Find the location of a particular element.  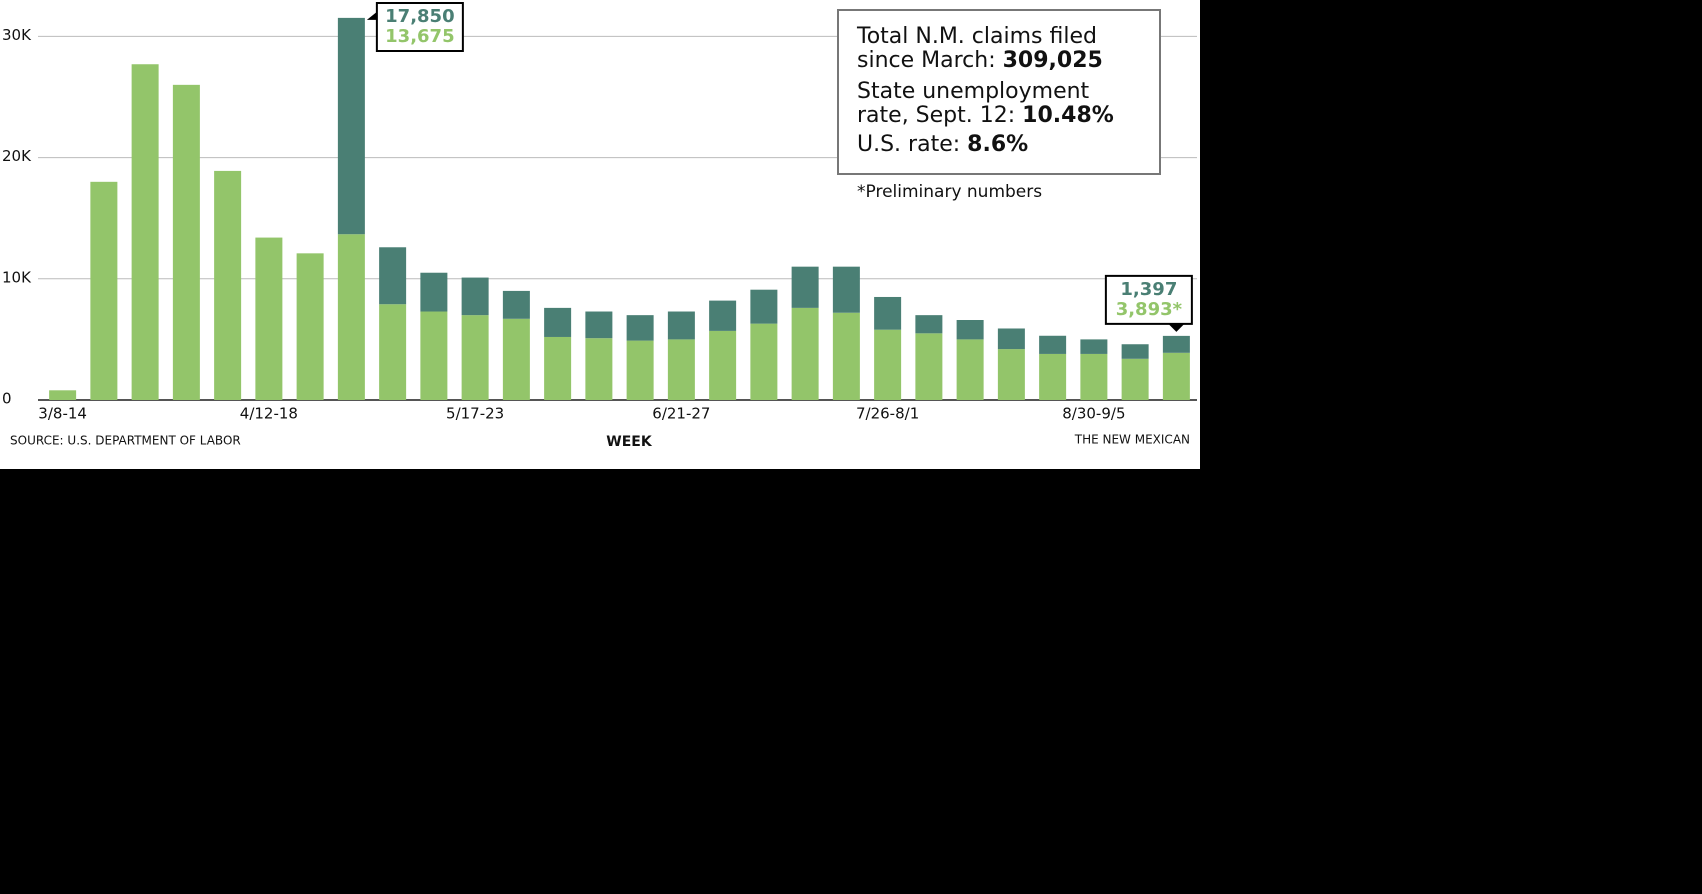

value-label: 3,893* is located at coordinates (1149, 309).